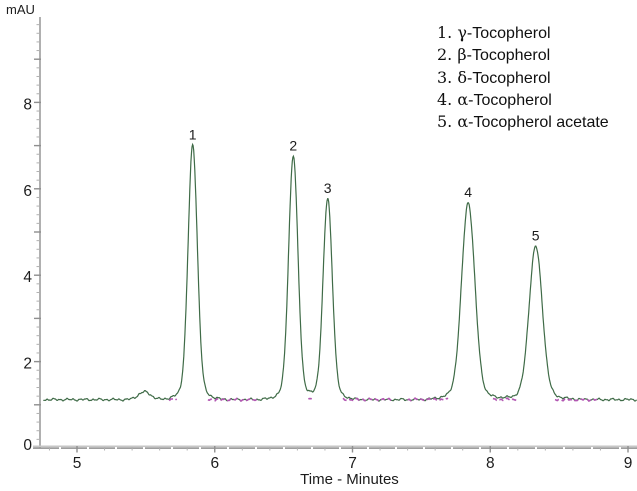  What do you see at coordinates (77, 463) in the screenshot?
I see `x-tick-label: 5` at bounding box center [77, 463].